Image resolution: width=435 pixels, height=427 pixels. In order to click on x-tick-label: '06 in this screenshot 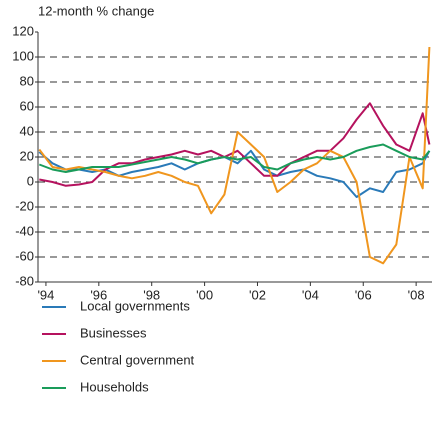, I will do `click(363, 294)`.